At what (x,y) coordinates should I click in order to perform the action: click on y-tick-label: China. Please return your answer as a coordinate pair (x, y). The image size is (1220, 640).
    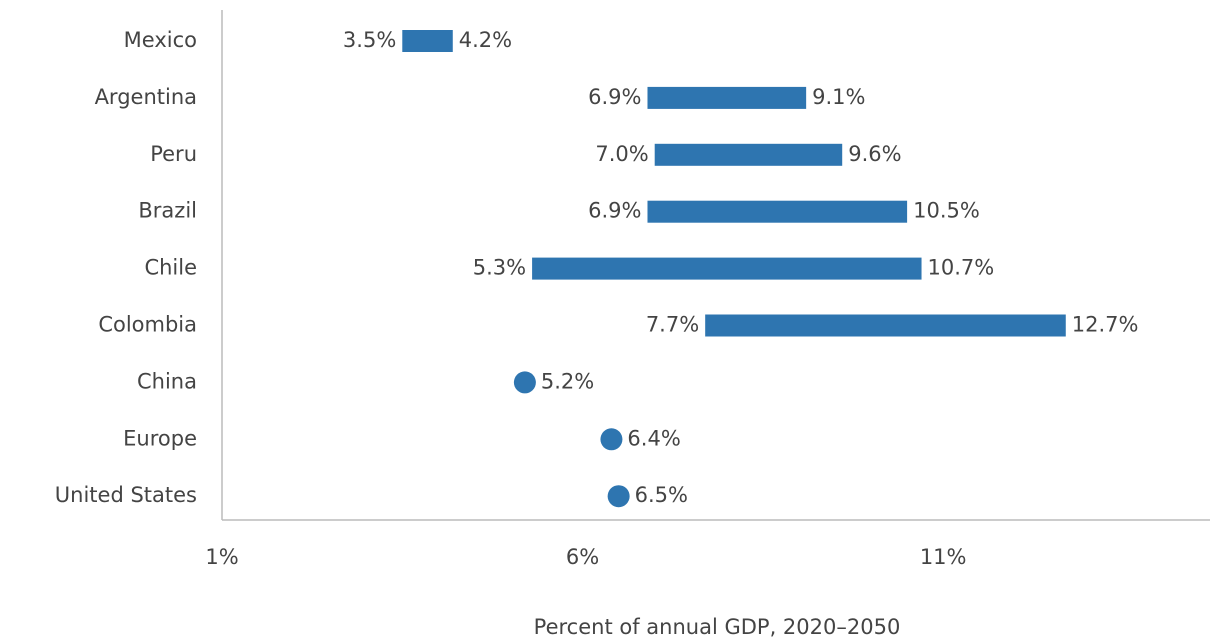
    Looking at the image, I should click on (167, 381).